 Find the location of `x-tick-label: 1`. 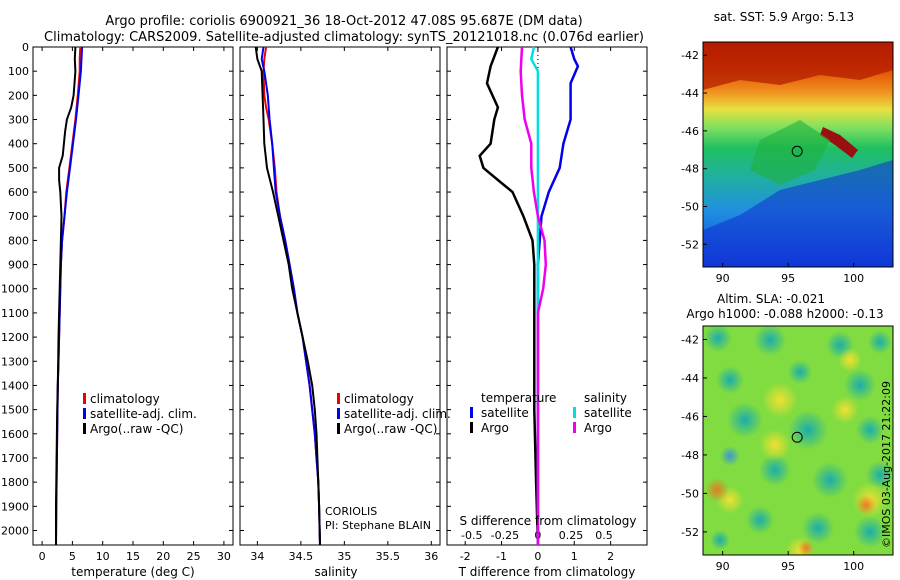

x-tick-label: 1 is located at coordinates (574, 556).